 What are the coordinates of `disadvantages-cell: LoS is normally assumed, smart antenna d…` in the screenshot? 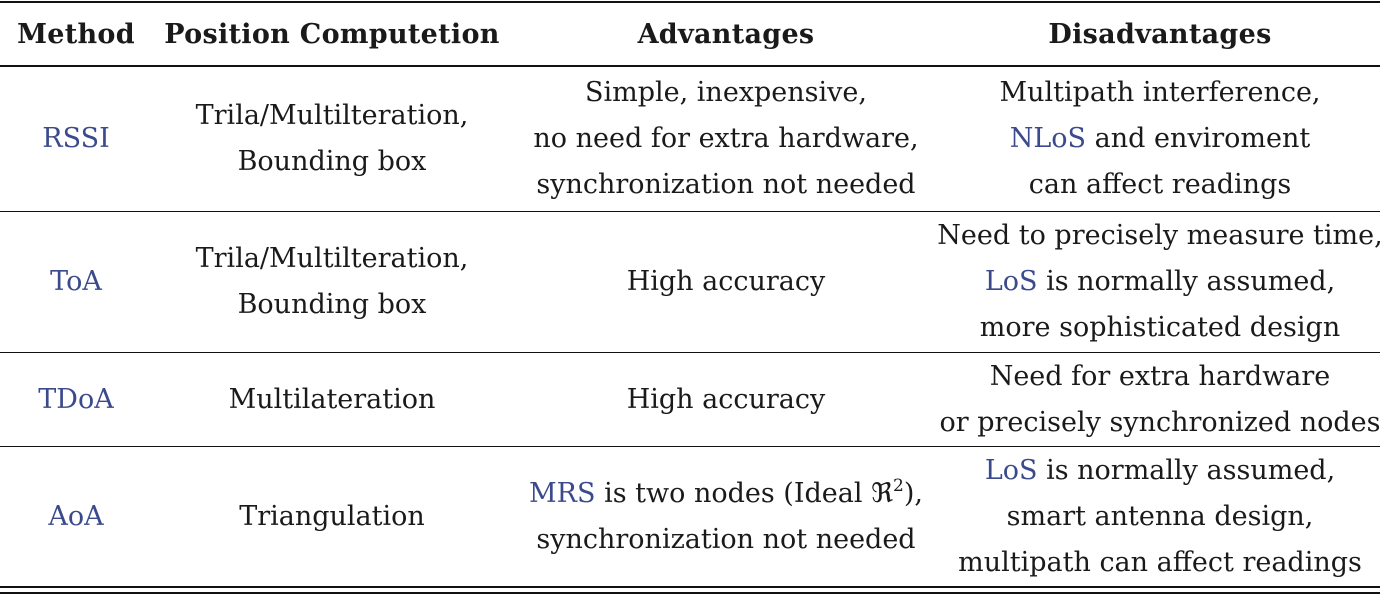 It's located at (1160, 516).